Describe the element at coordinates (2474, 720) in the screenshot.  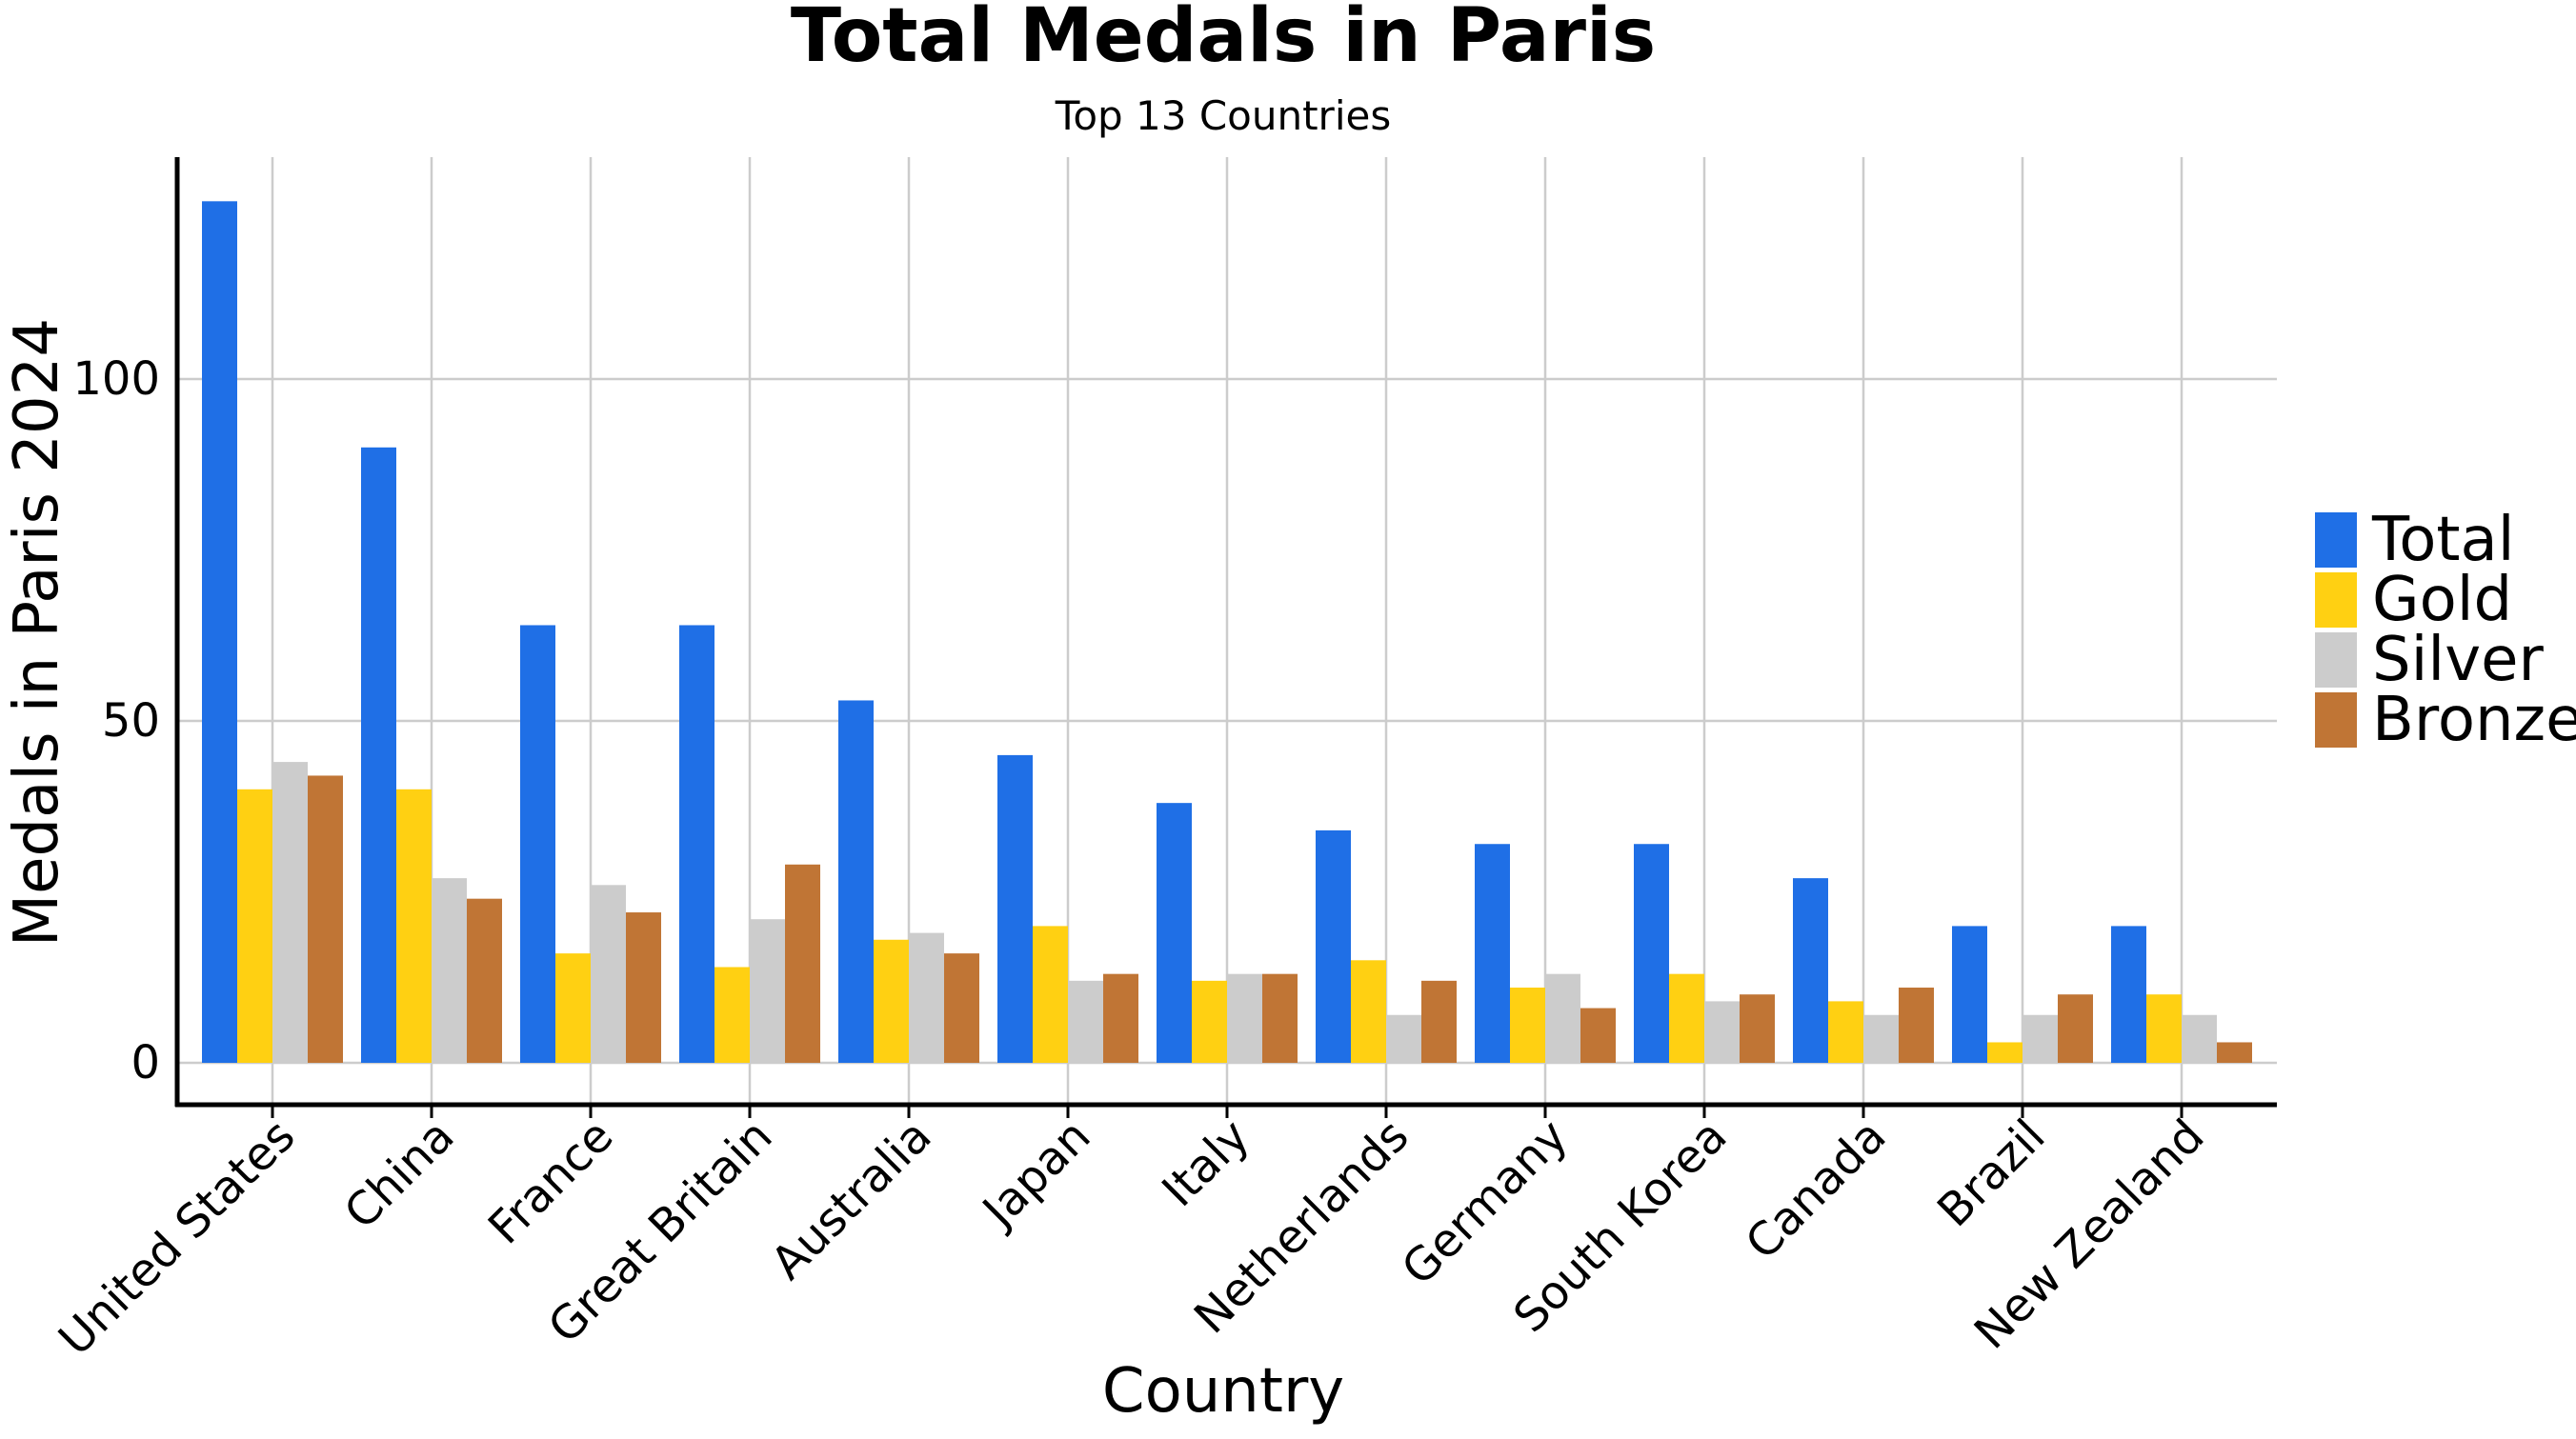
I see `legend-label-bronze: Bronze` at that location.